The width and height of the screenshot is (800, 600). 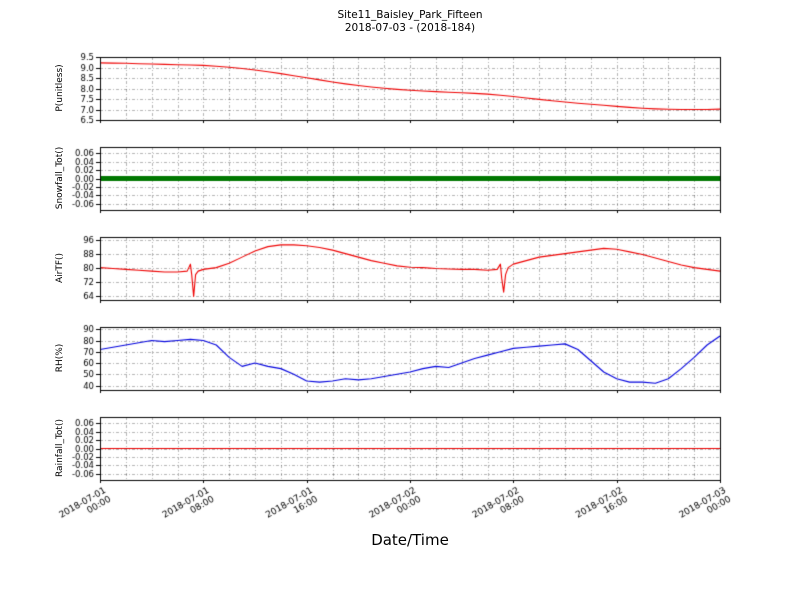 What do you see at coordinates (410, 540) in the screenshot?
I see `x-axis-label: Date/Time` at bounding box center [410, 540].